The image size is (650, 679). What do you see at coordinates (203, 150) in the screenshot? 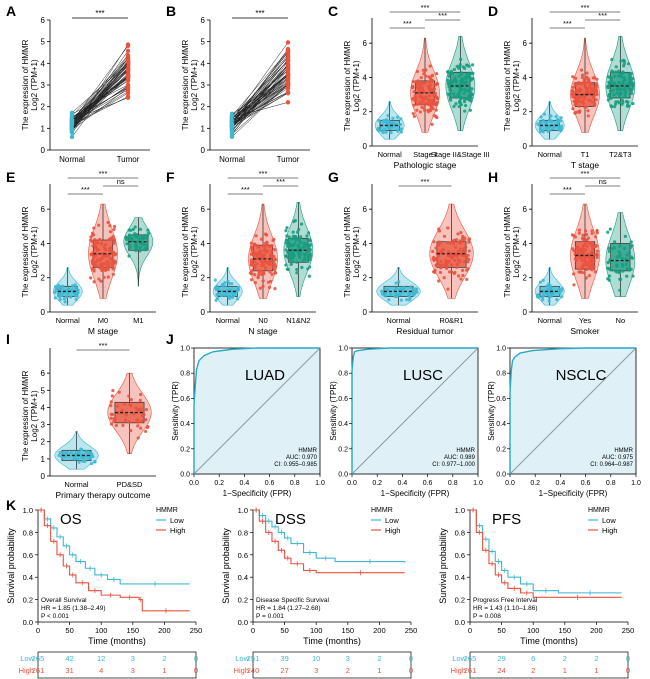
I see `y-tick-label: 0` at bounding box center [203, 150].